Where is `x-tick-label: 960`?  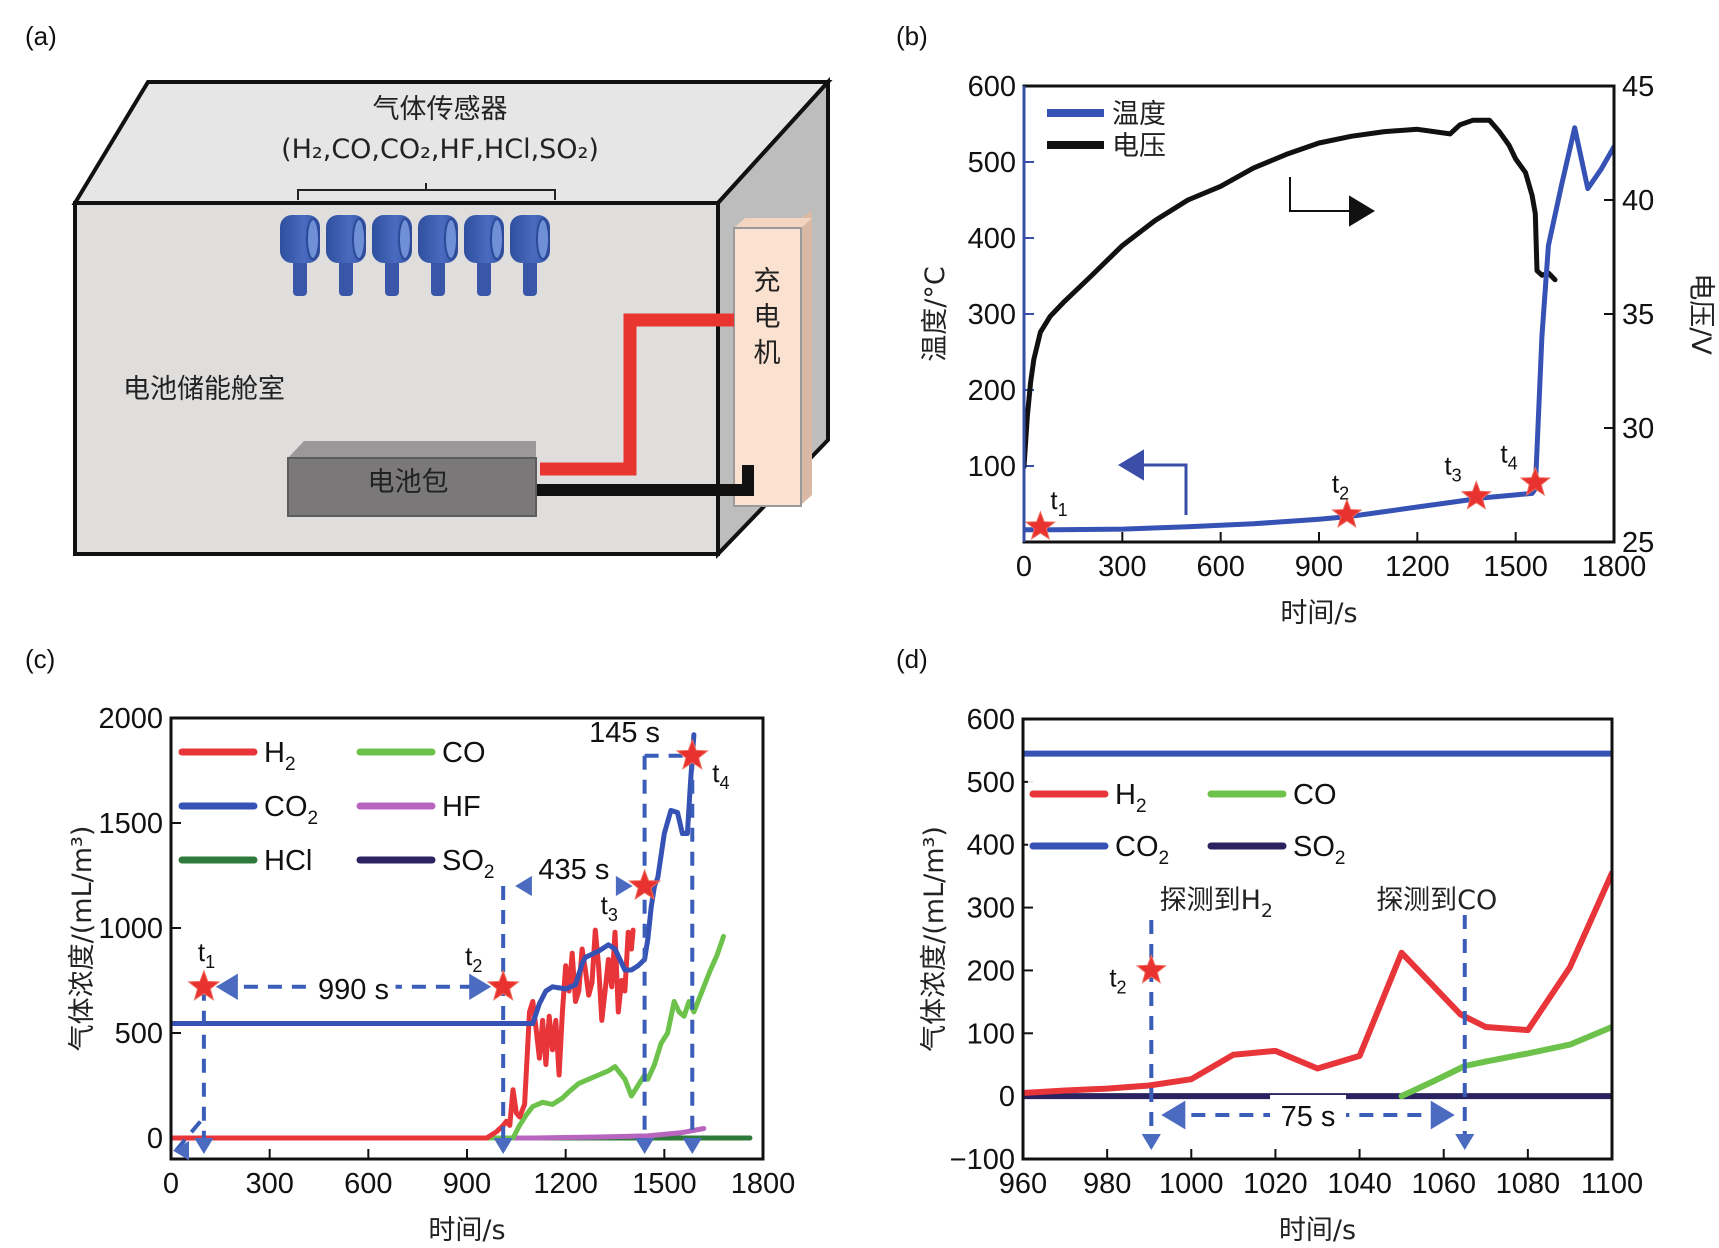
x-tick-label: 960 is located at coordinates (1023, 1184).